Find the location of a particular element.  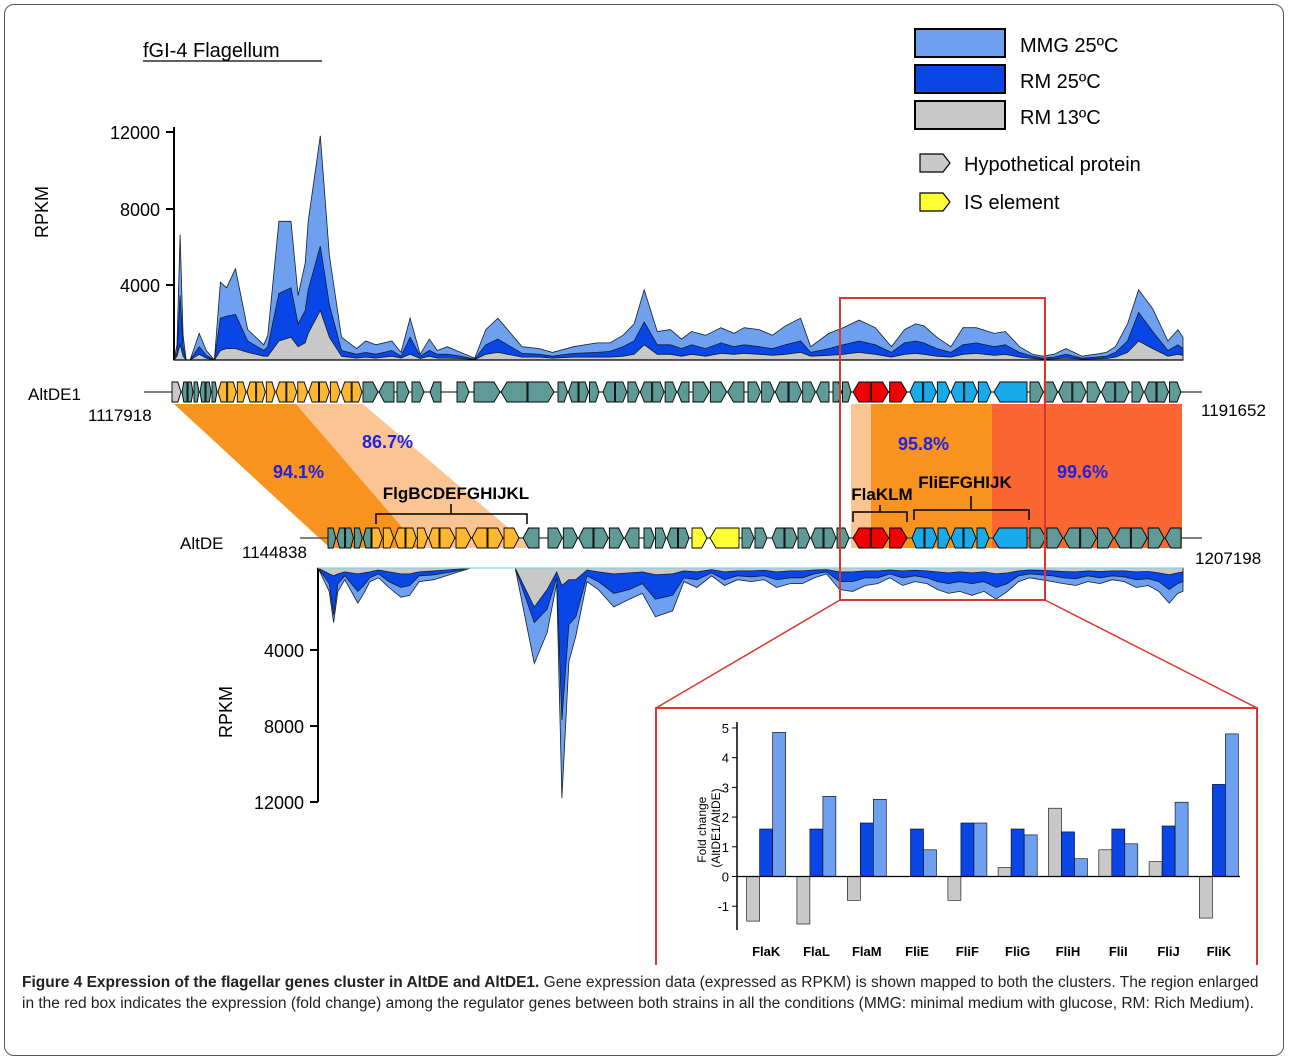

fold-category-label: FlaK is located at coordinates (766, 951).